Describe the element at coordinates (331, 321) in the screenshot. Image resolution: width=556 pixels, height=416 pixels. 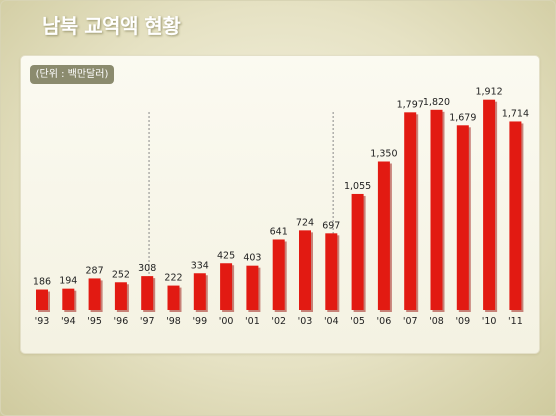
I see `x-tick-label: '04` at that location.